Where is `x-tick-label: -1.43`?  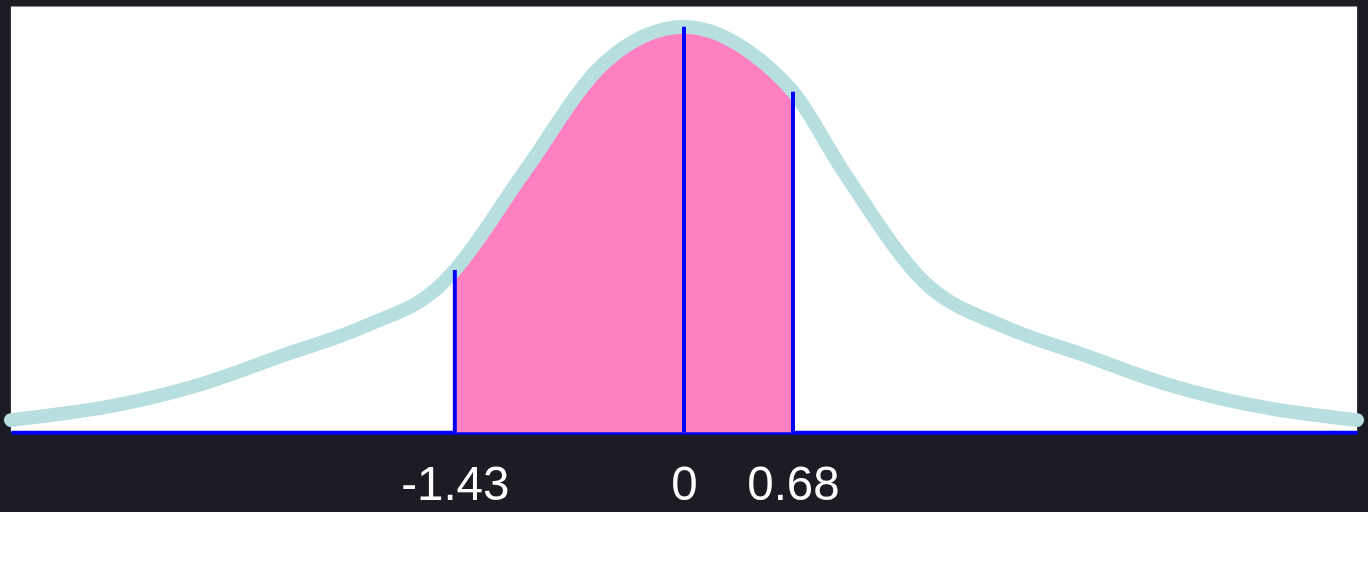 x-tick-label: -1.43 is located at coordinates (455, 483).